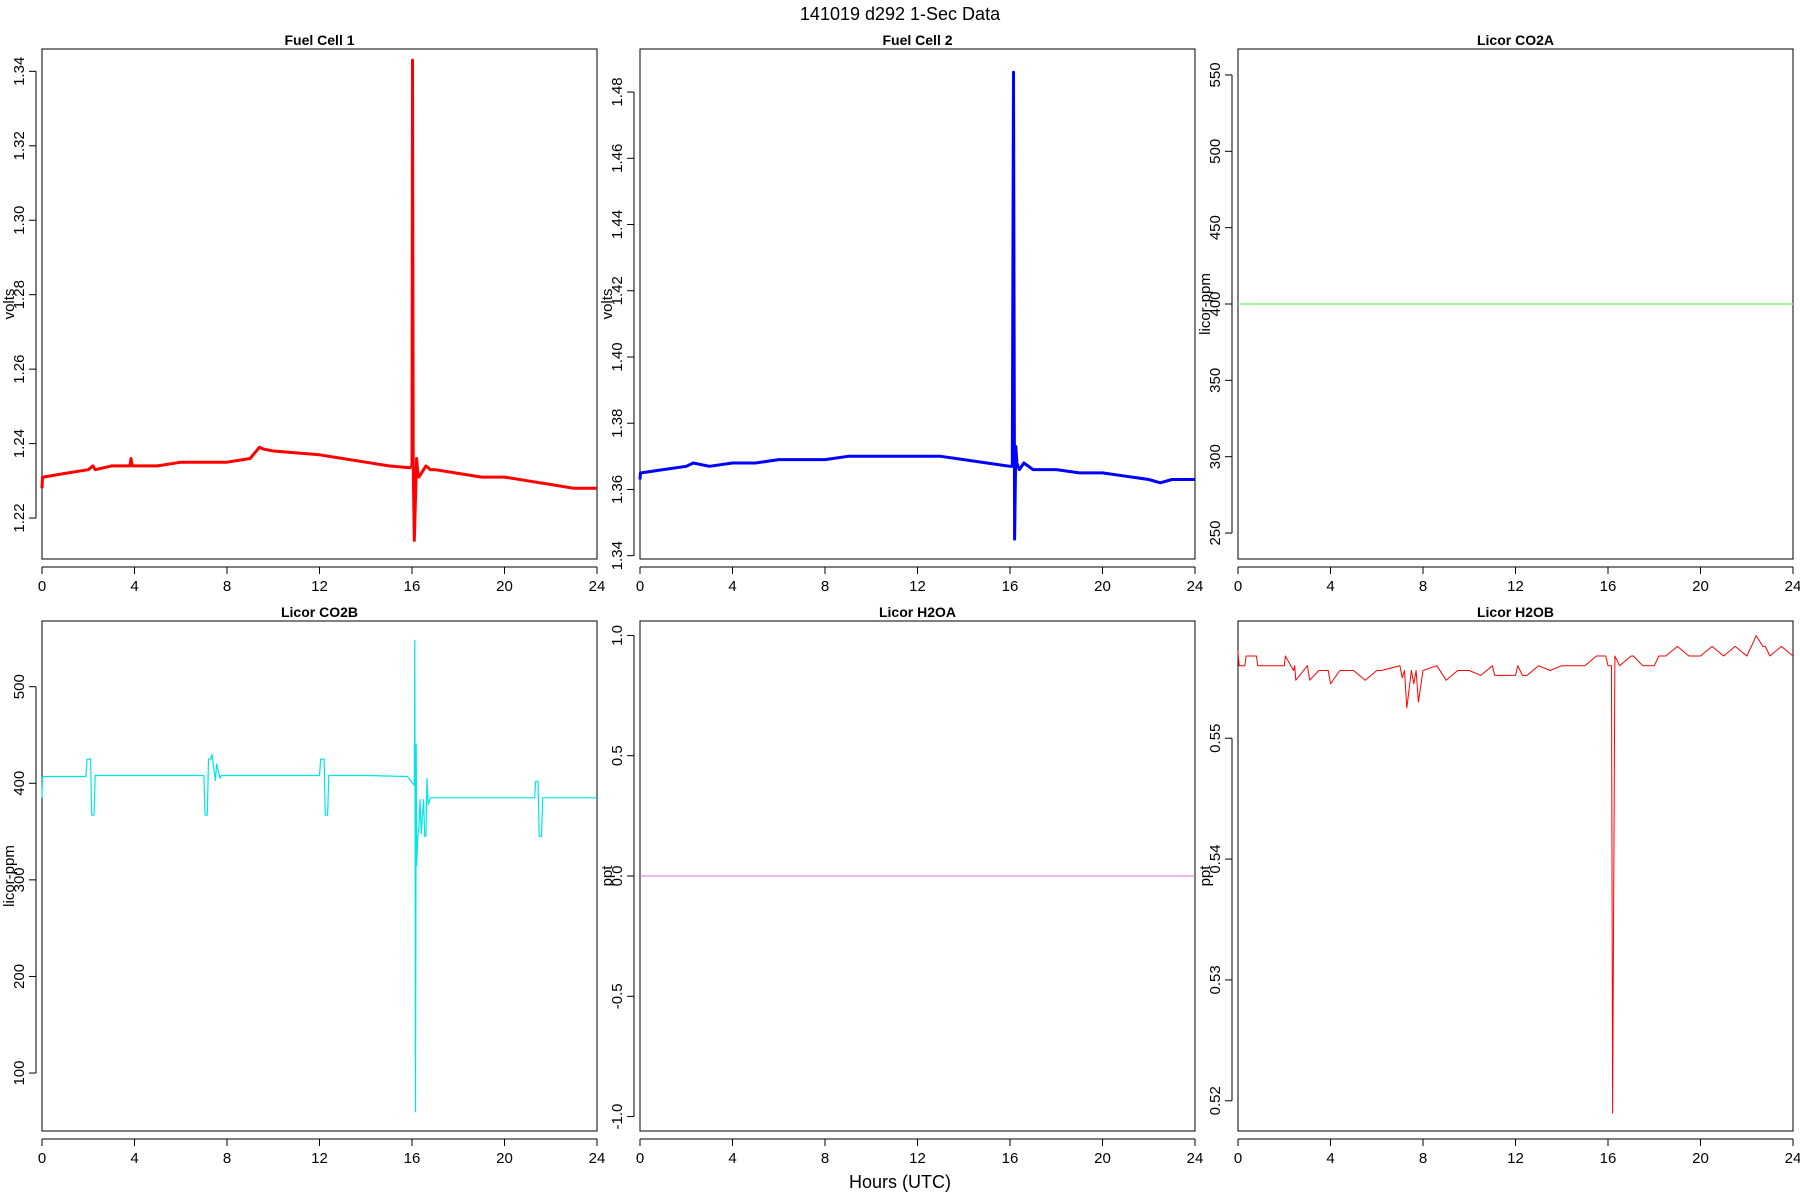 The height and width of the screenshot is (1200, 1800). Describe the element at coordinates (1215, 738) in the screenshot. I see `y-tick-label: 0.55` at that location.